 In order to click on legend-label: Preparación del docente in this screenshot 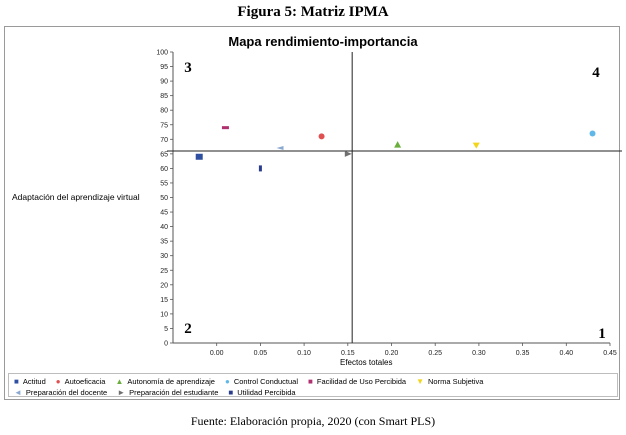, I will do `click(66, 392)`.